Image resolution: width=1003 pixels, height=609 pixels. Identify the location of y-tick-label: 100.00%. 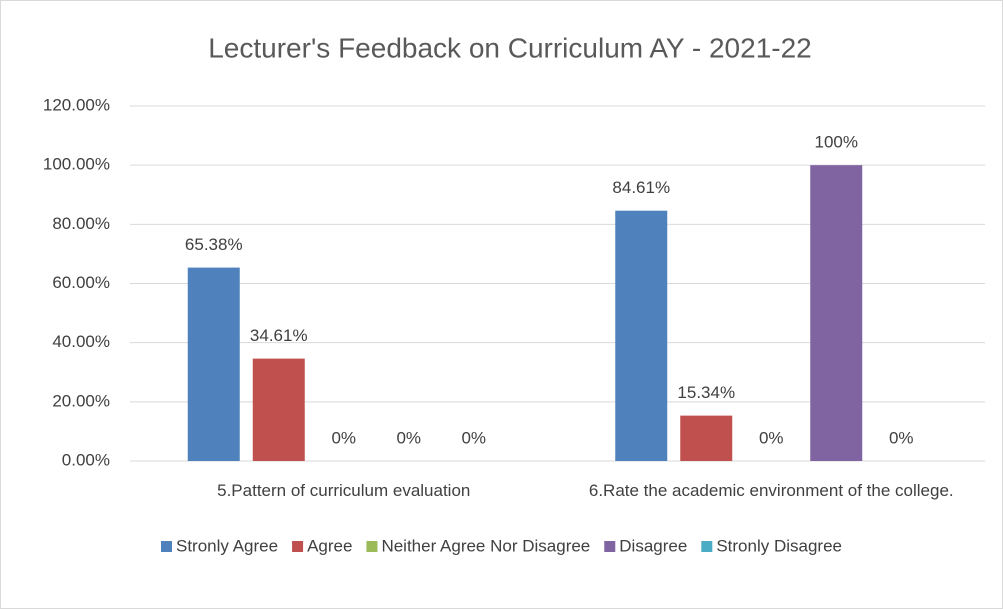
(76, 164).